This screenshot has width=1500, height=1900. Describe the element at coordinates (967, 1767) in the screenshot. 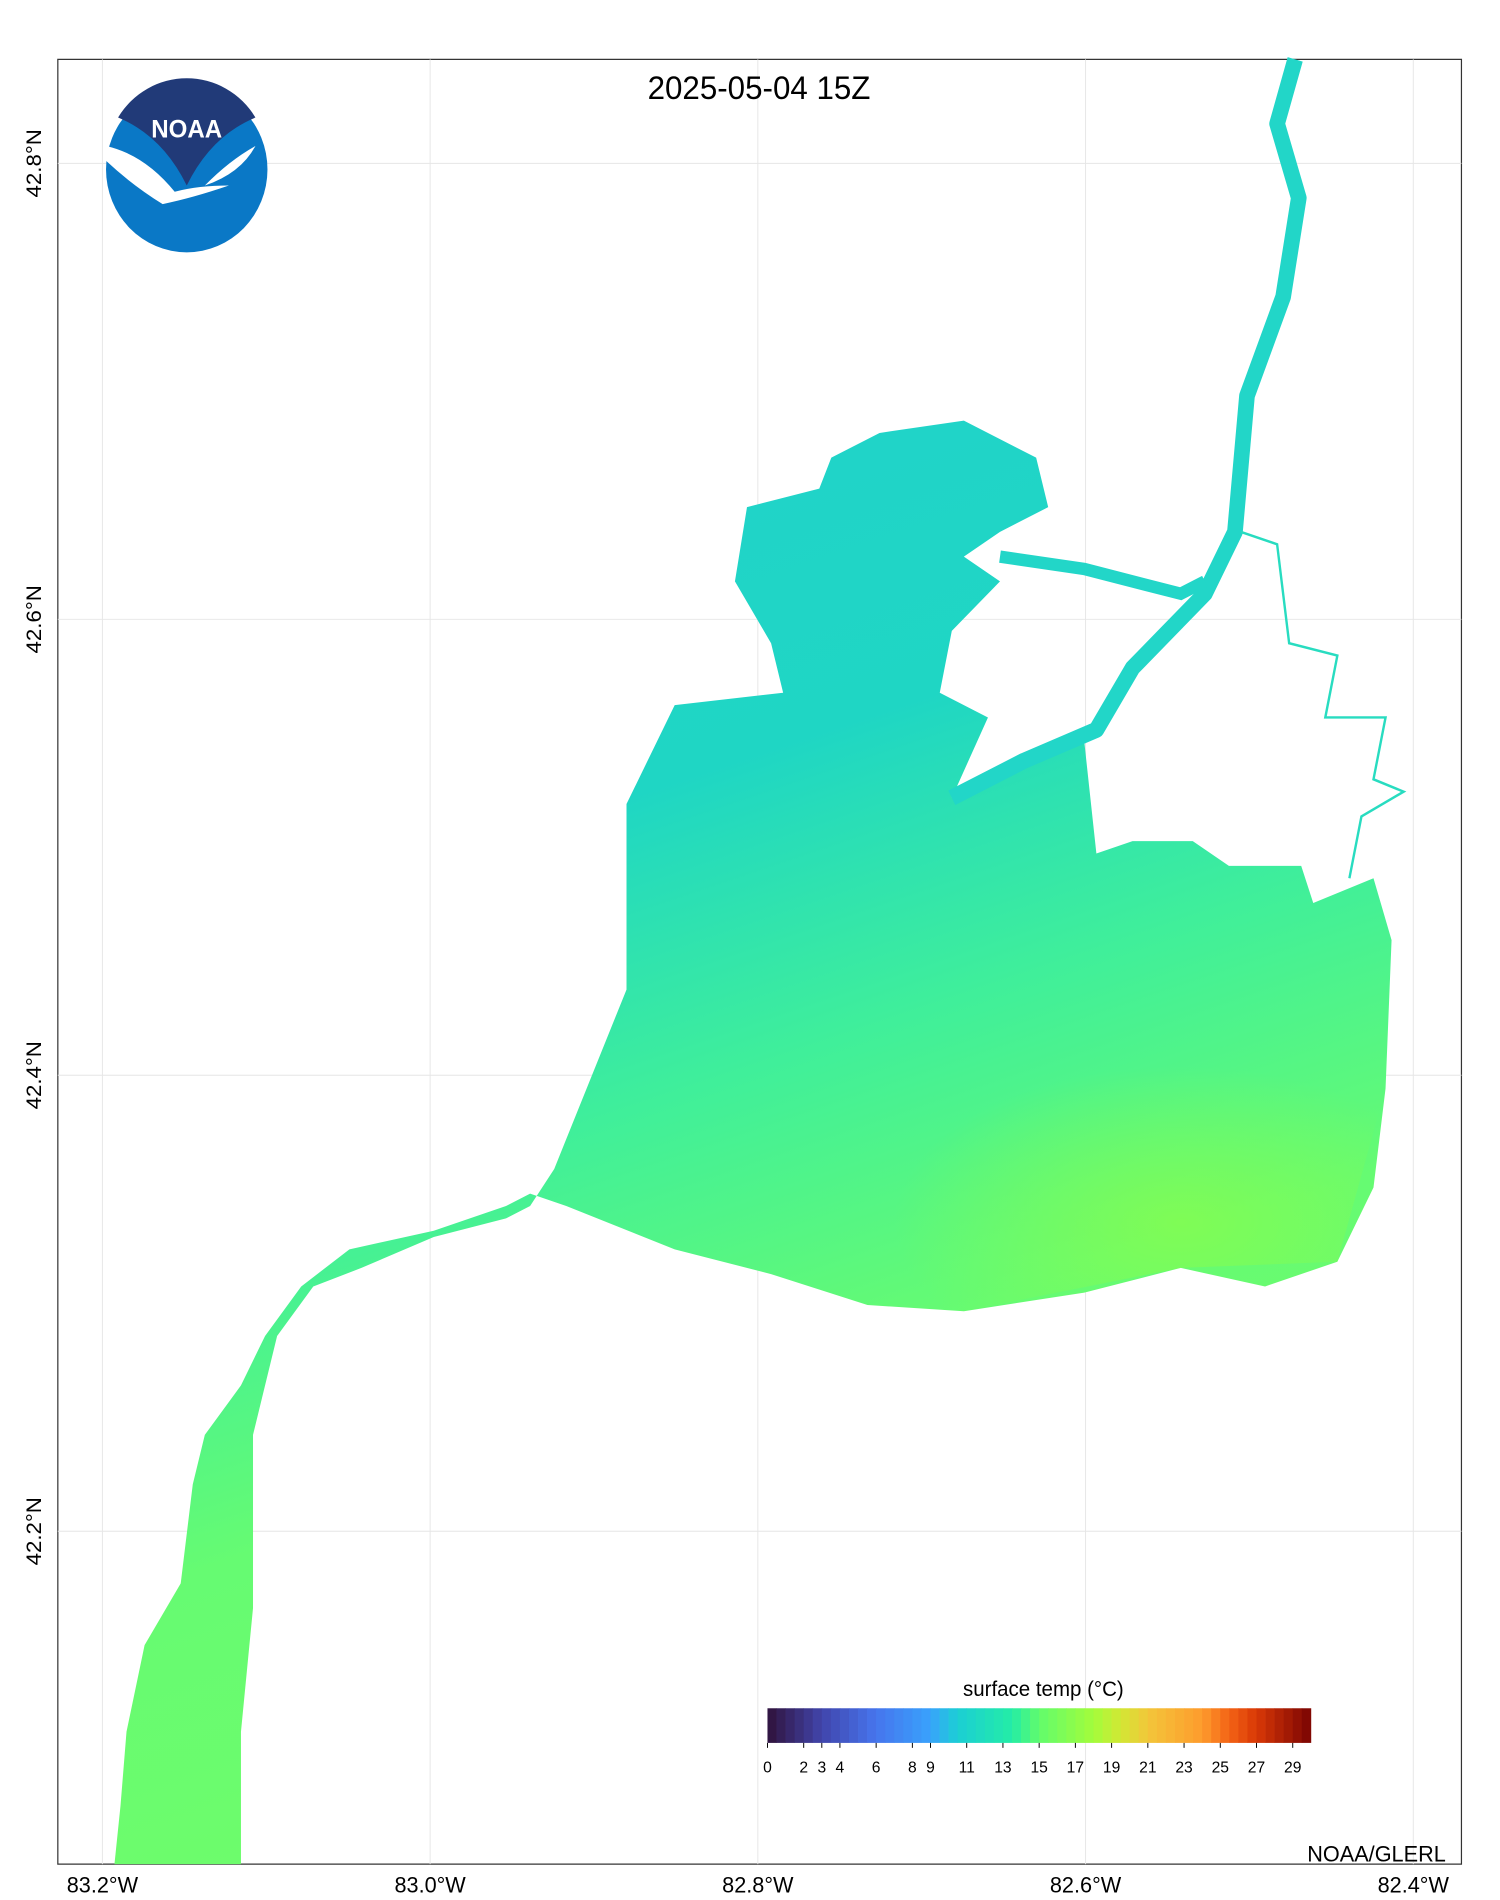

I see `colorbar-tick-label: 11` at that location.